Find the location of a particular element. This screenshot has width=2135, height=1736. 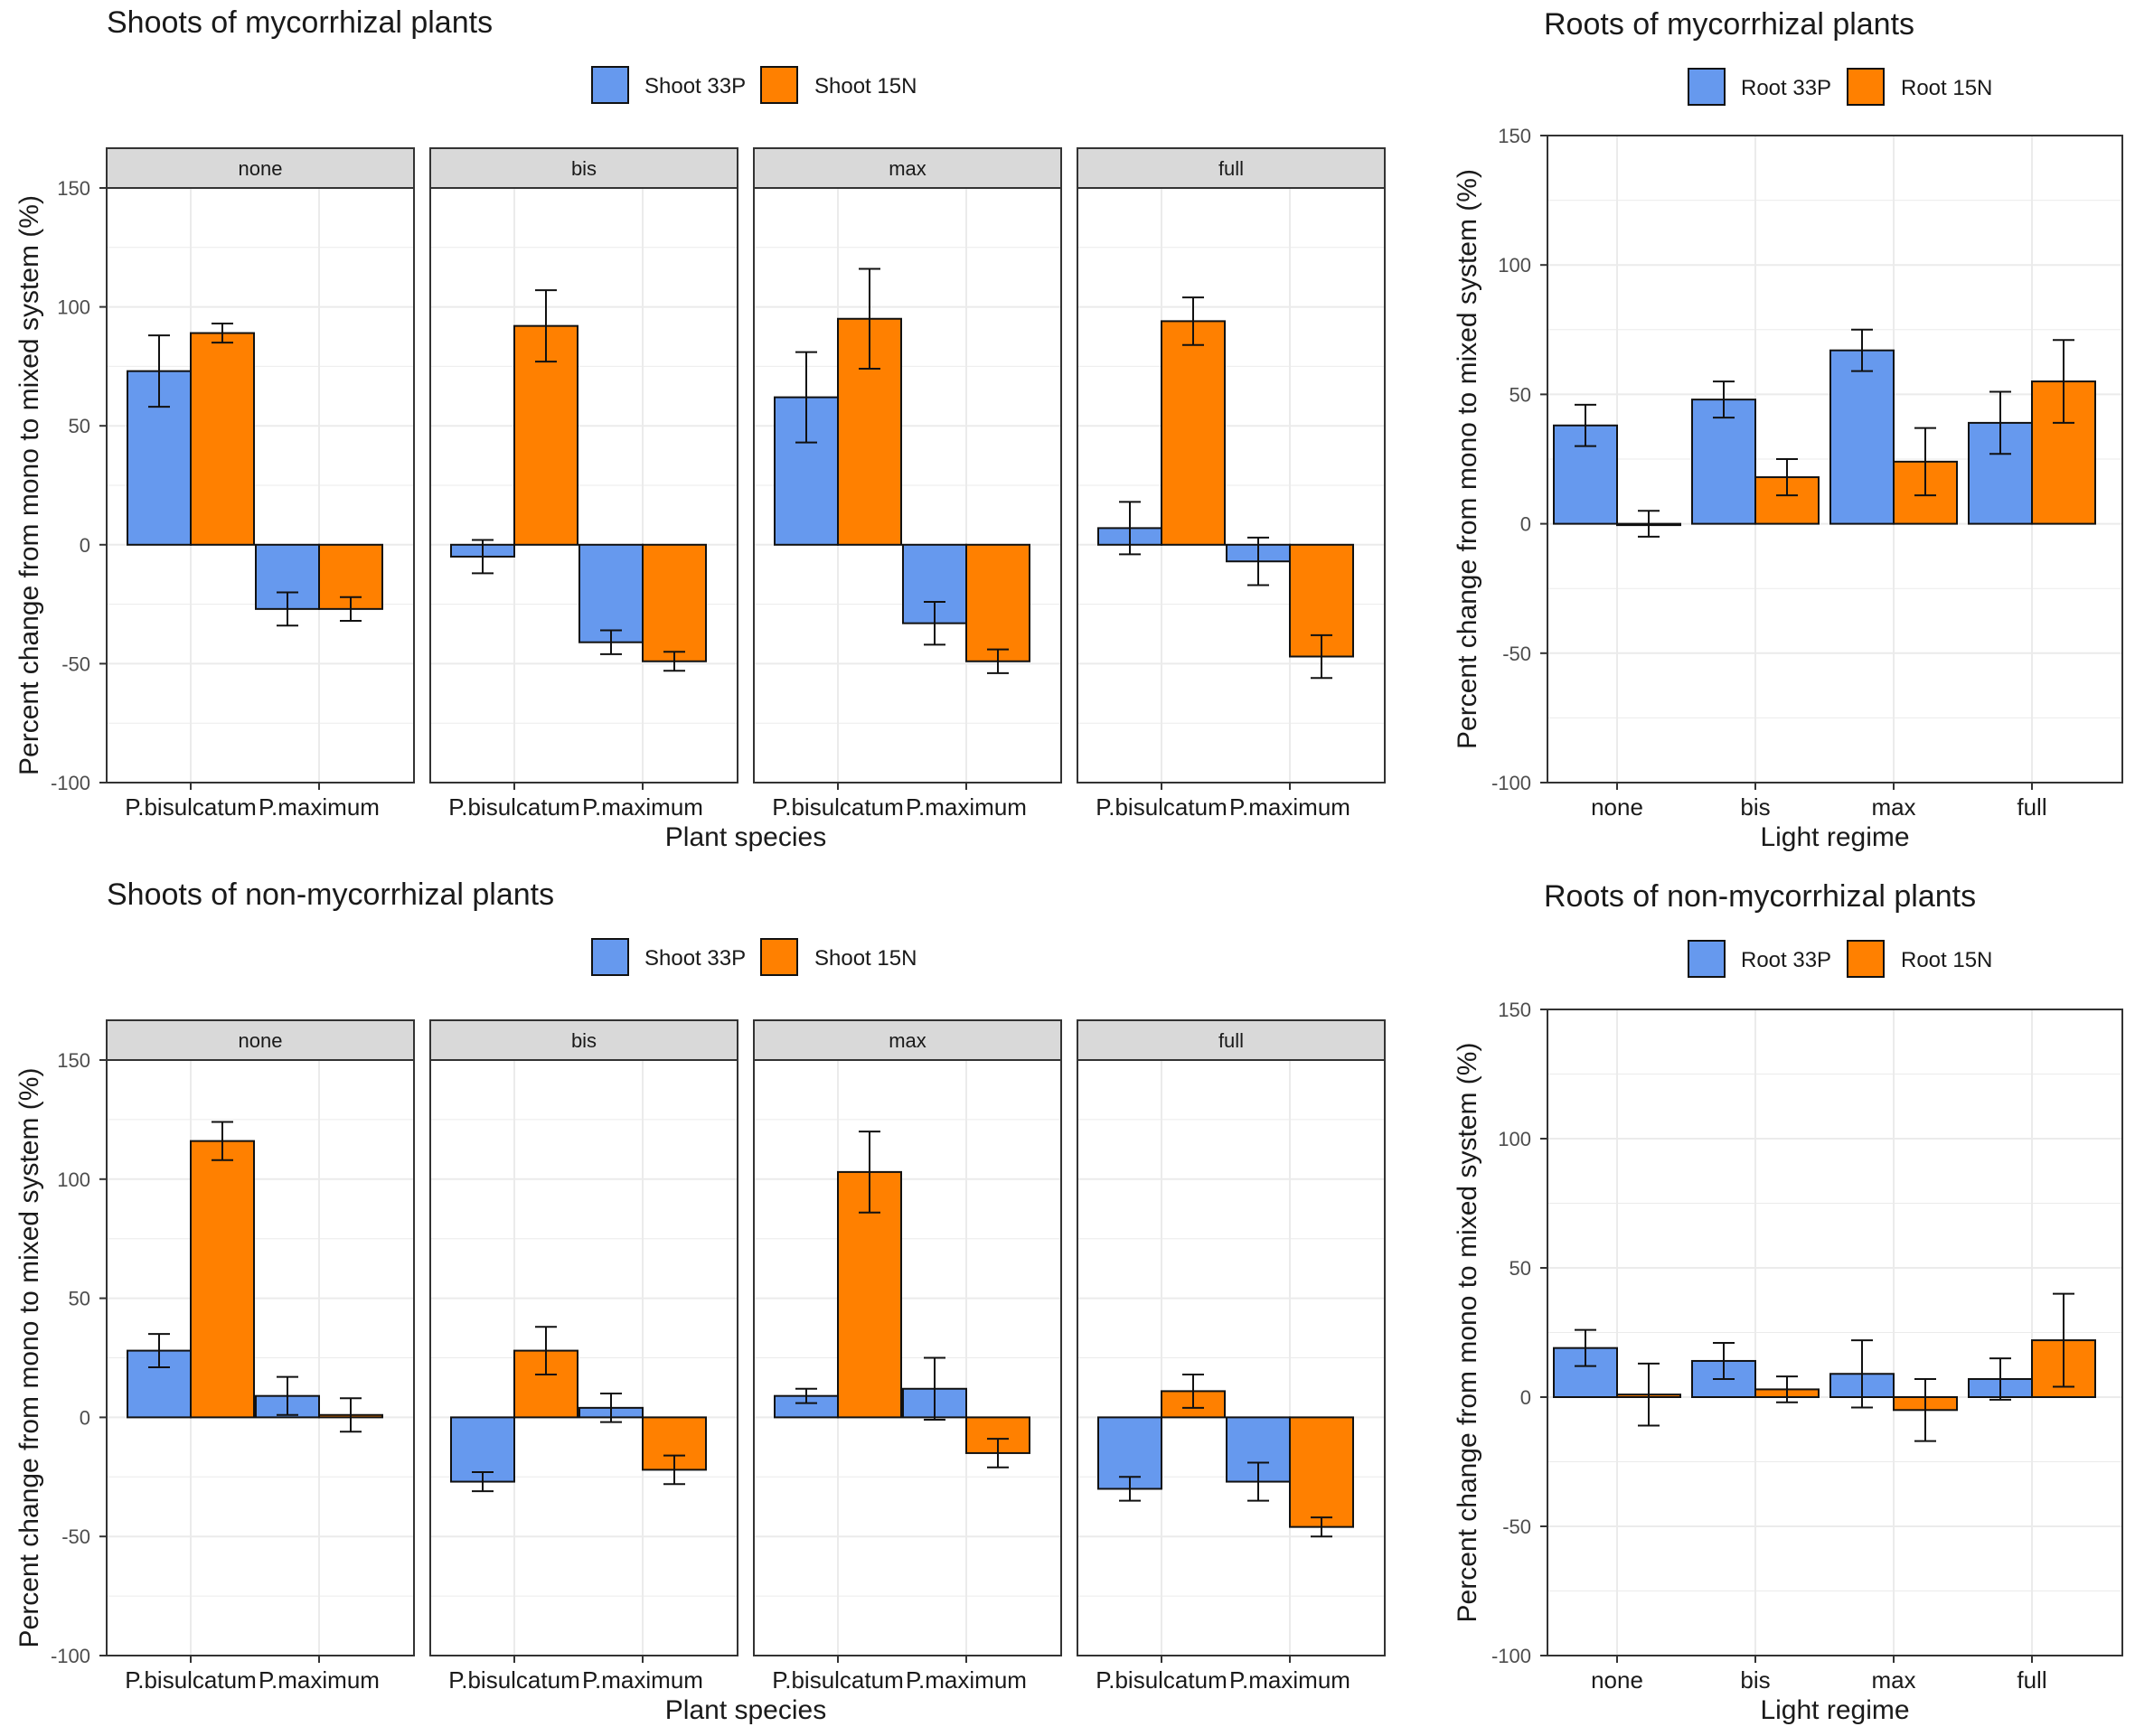

chart-title: Shoots of non-mycorrhizal plants is located at coordinates (331, 894).